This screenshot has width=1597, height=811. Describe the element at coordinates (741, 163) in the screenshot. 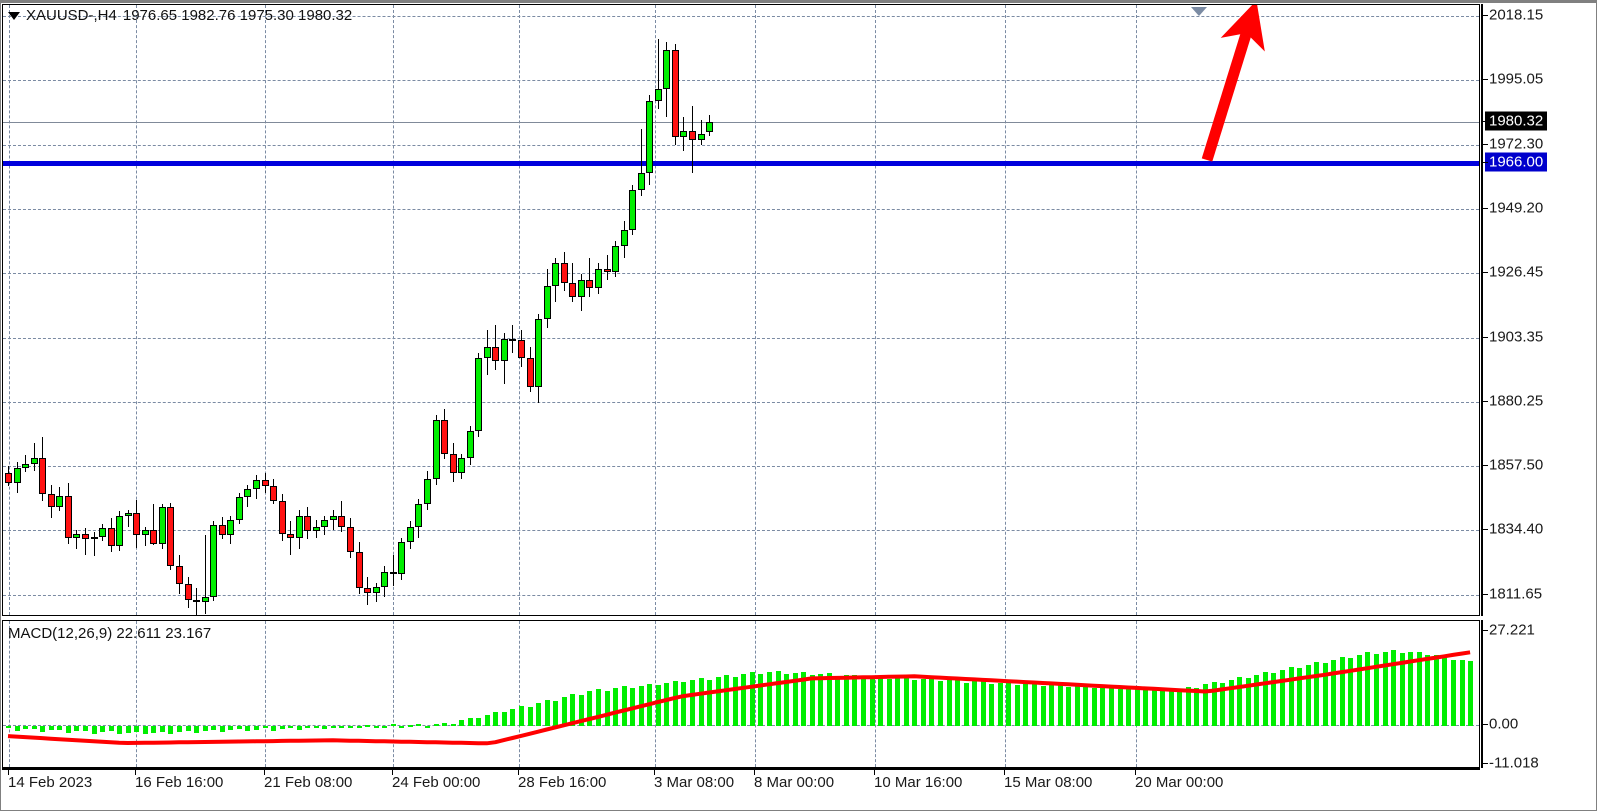

I see `support-resistance-line` at that location.